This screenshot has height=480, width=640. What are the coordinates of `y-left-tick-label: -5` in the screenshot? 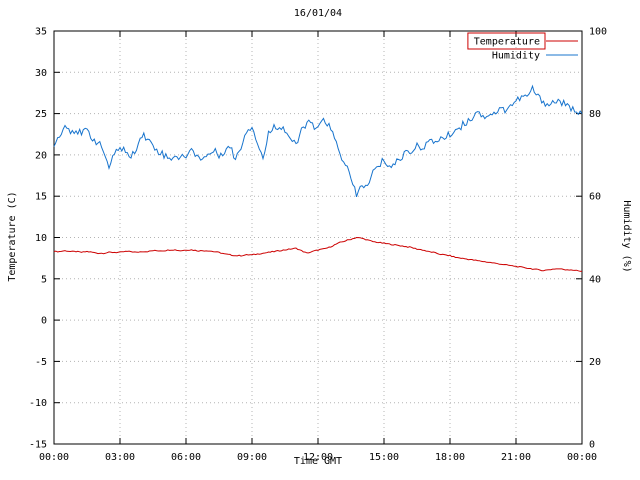 It's located at (41, 362).